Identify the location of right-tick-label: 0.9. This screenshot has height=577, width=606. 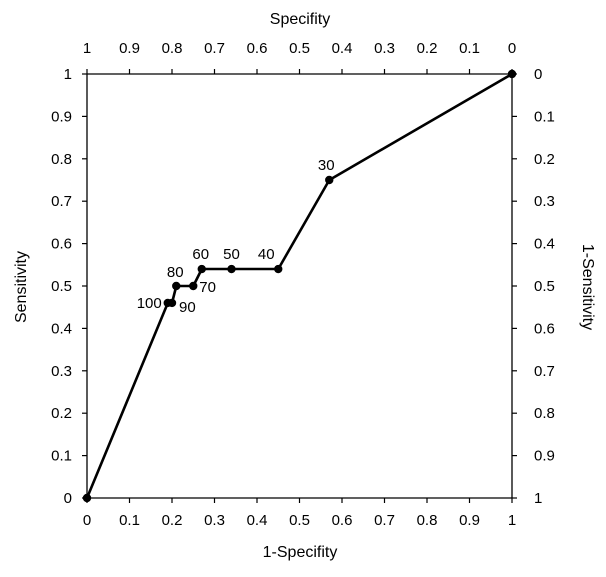
(544, 456).